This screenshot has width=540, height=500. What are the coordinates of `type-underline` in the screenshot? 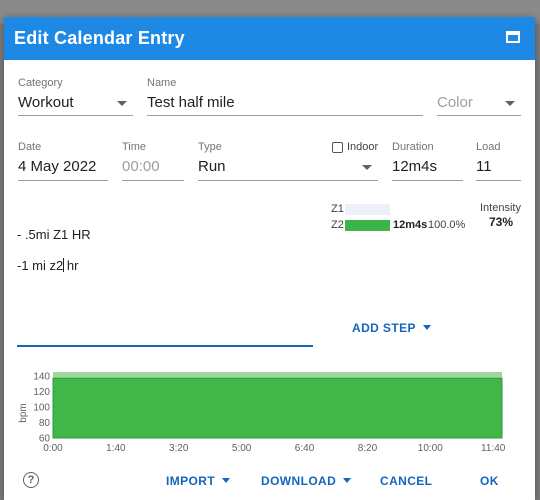 It's located at (288, 180).